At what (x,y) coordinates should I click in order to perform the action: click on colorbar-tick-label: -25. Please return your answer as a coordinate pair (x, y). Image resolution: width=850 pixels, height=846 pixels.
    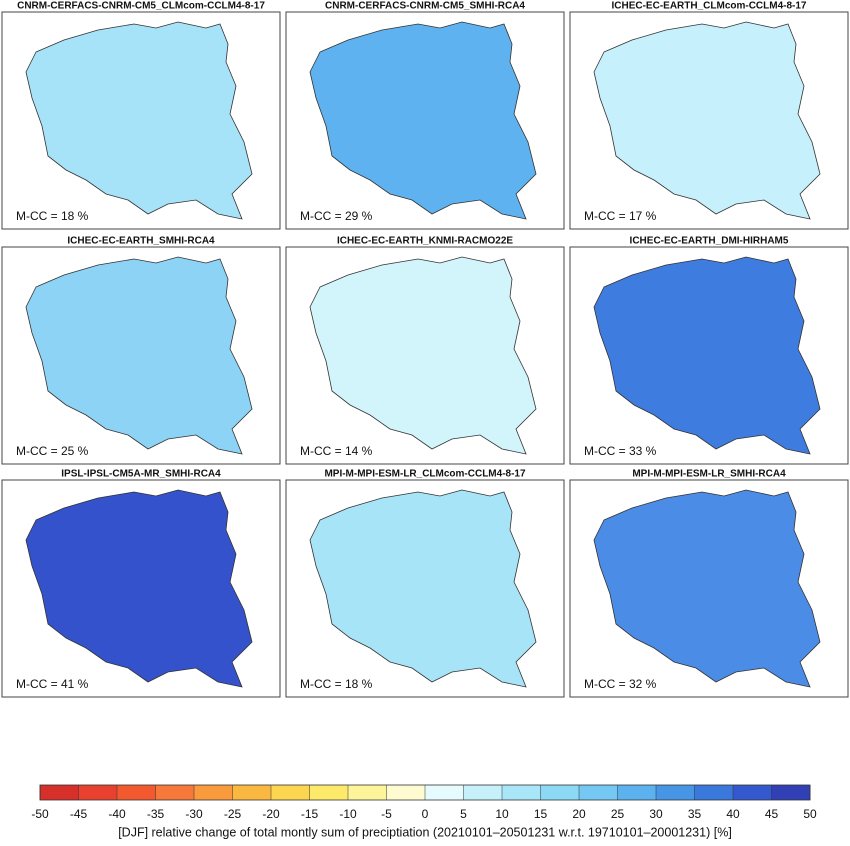
    Looking at the image, I should click on (233, 814).